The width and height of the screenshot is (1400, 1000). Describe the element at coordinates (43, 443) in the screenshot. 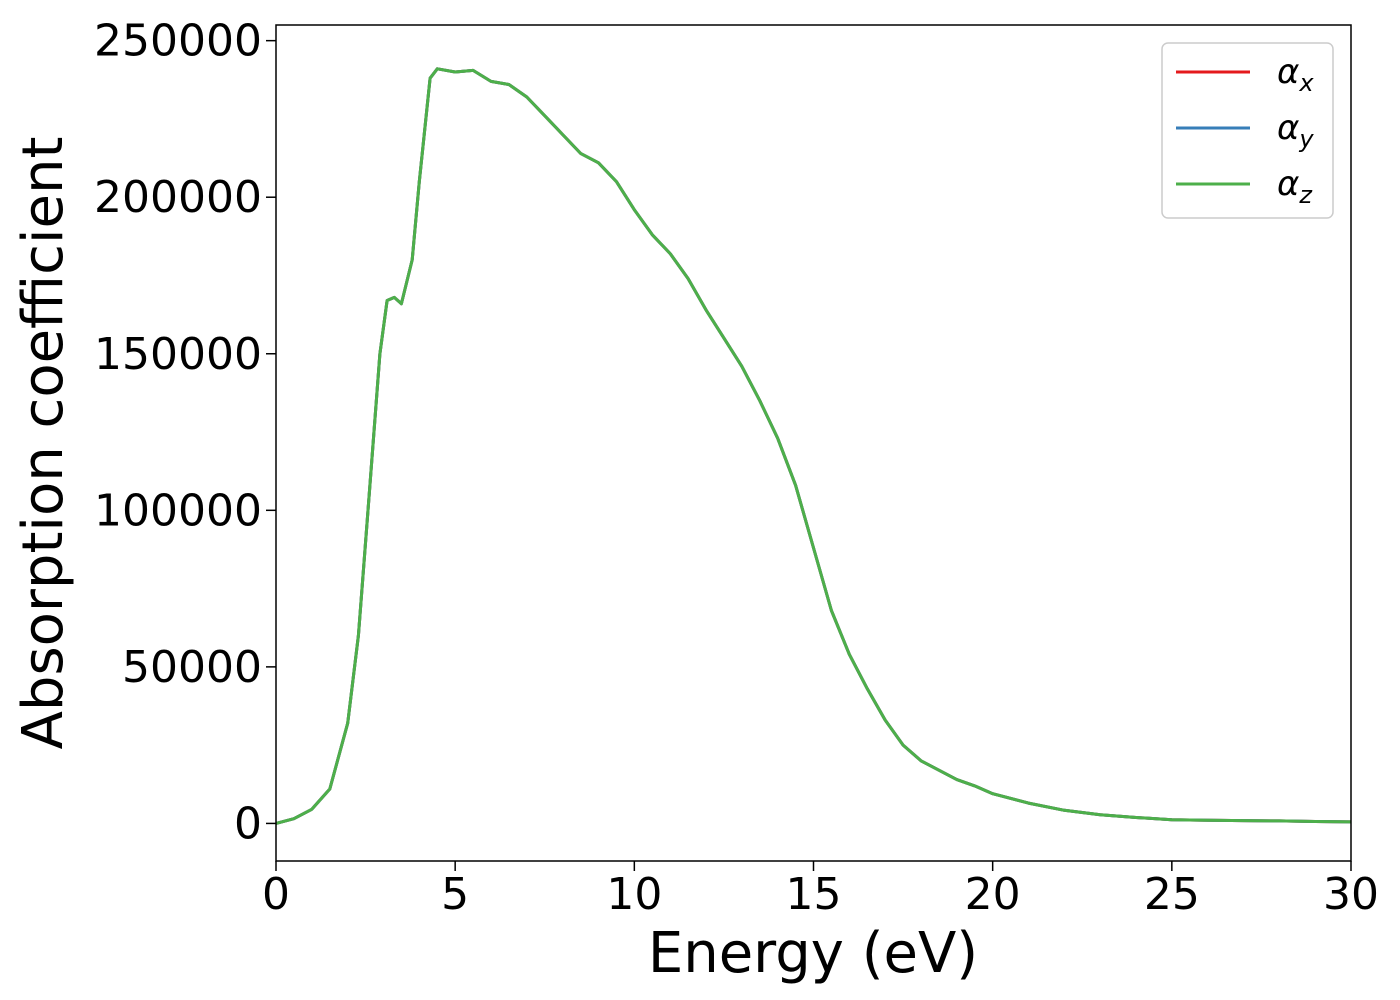

I see `y-axis-label: Absorption coefficient` at that location.